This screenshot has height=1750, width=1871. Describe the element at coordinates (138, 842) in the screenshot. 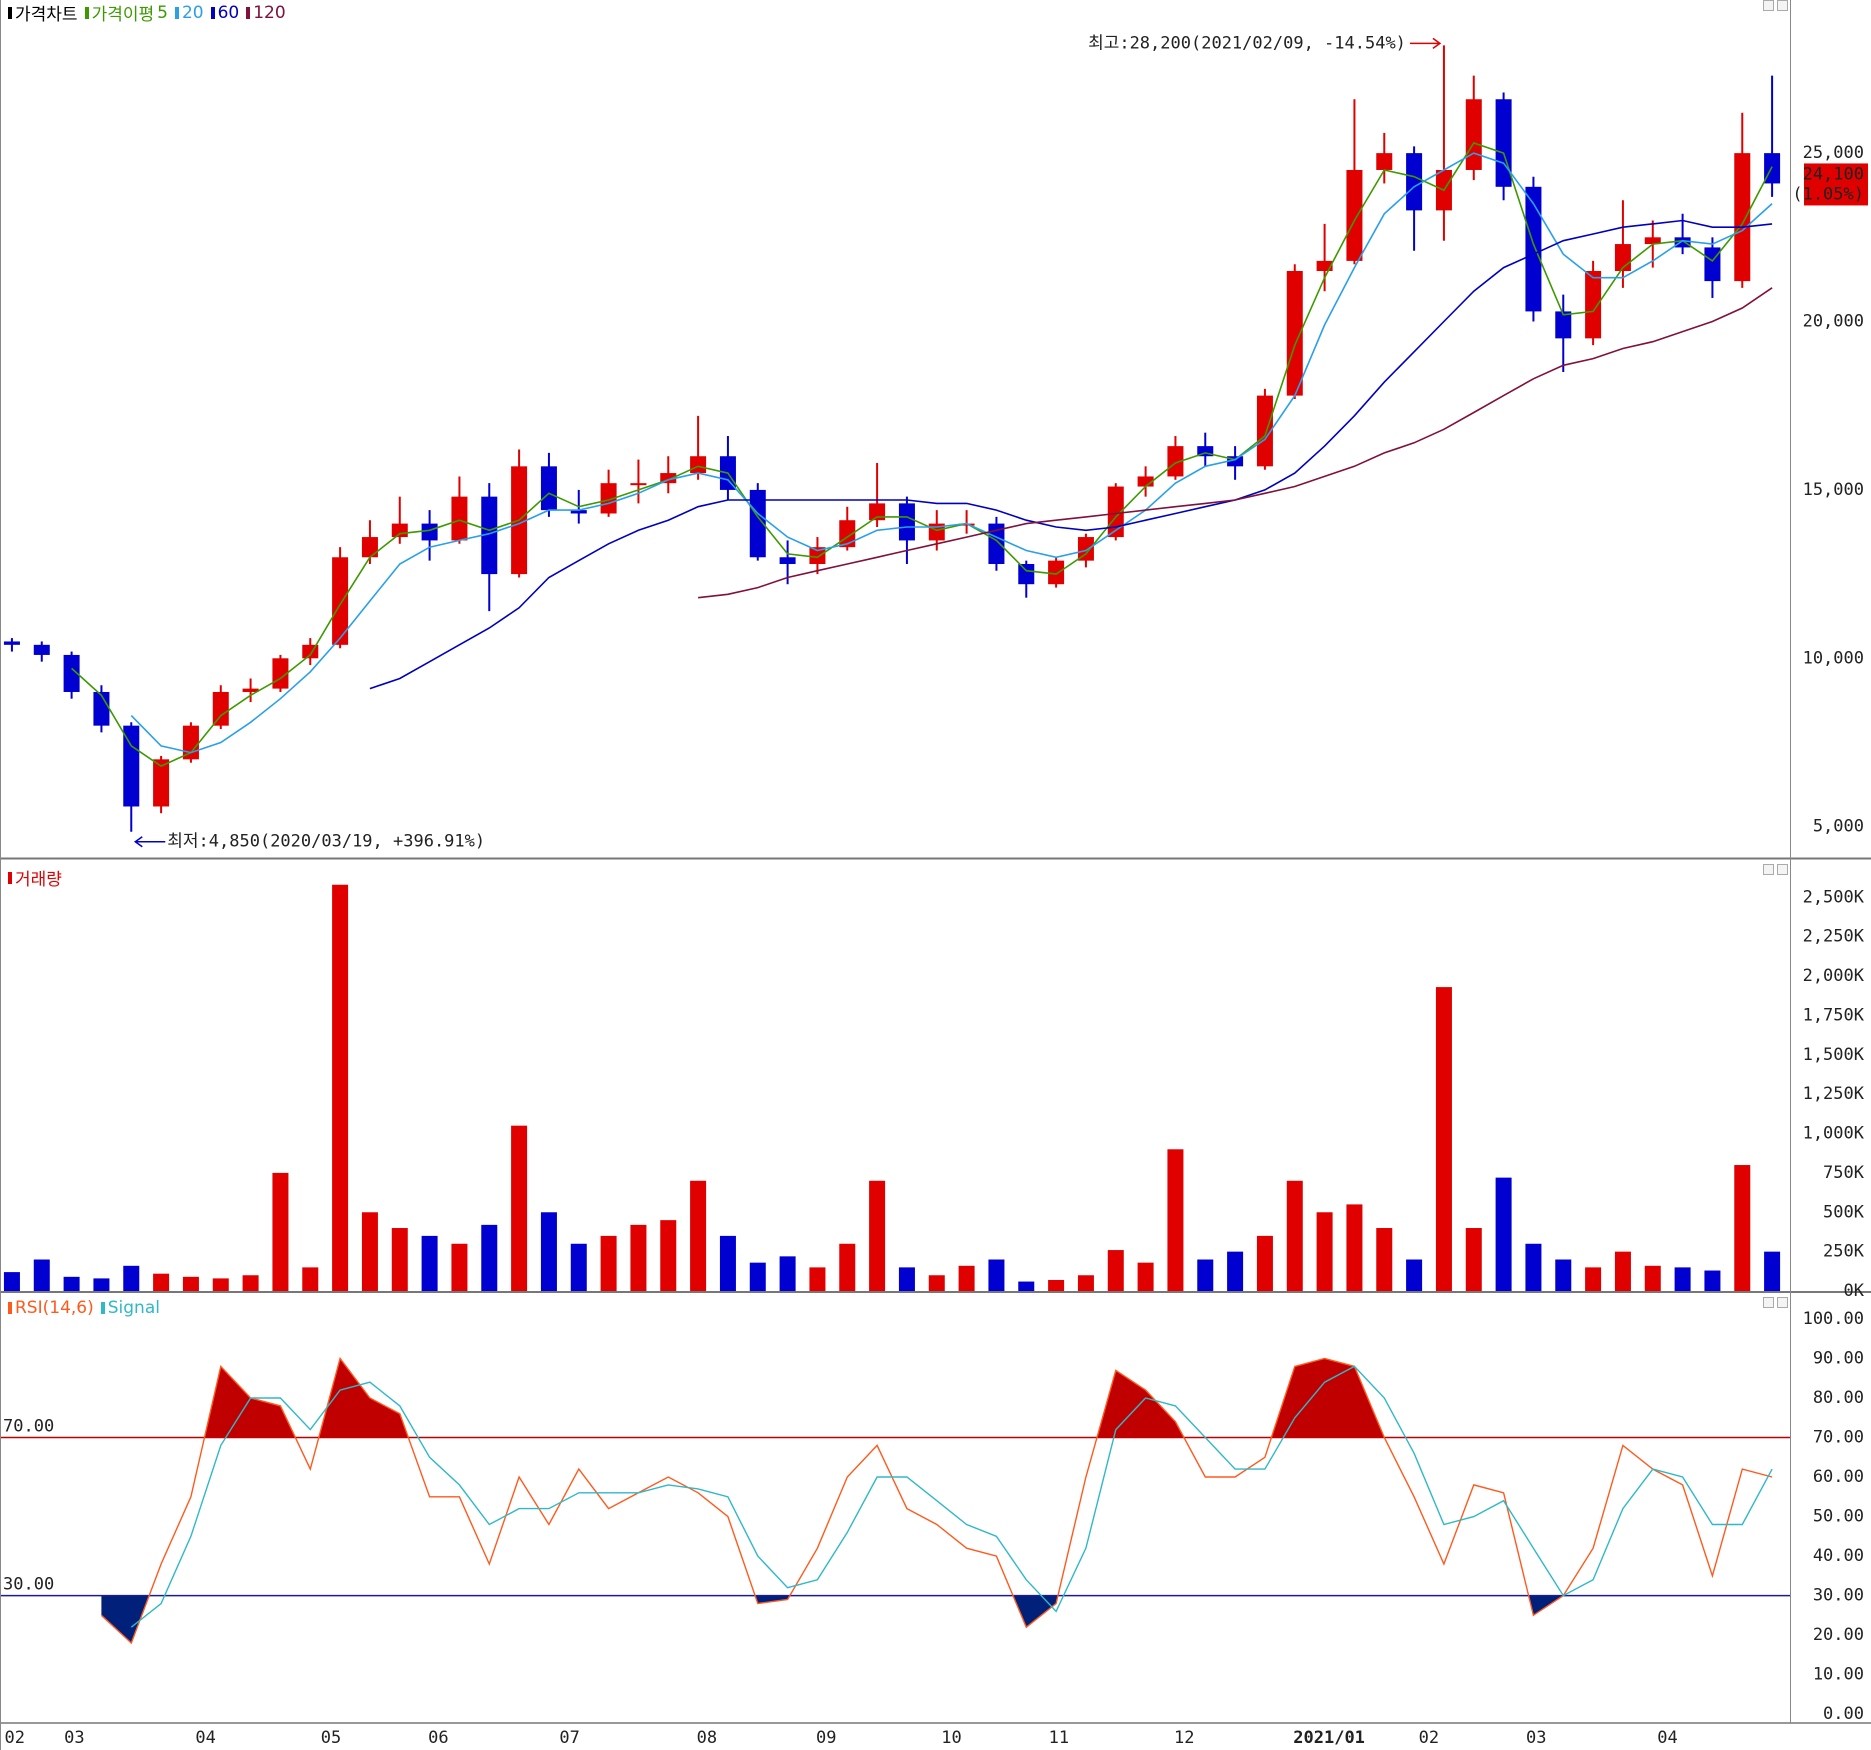

I see `annotation-arrowhead` at that location.